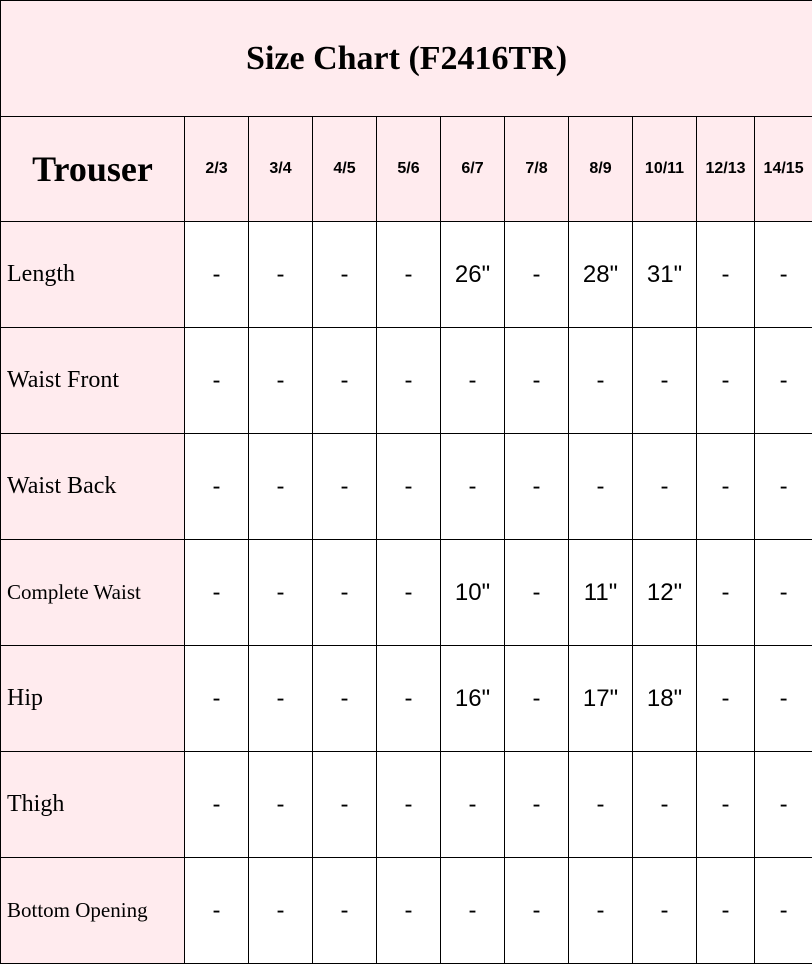 Image resolution: width=812 pixels, height=973 pixels. What do you see at coordinates (600, 592) in the screenshot?
I see `measurement-cell: 11"` at bounding box center [600, 592].